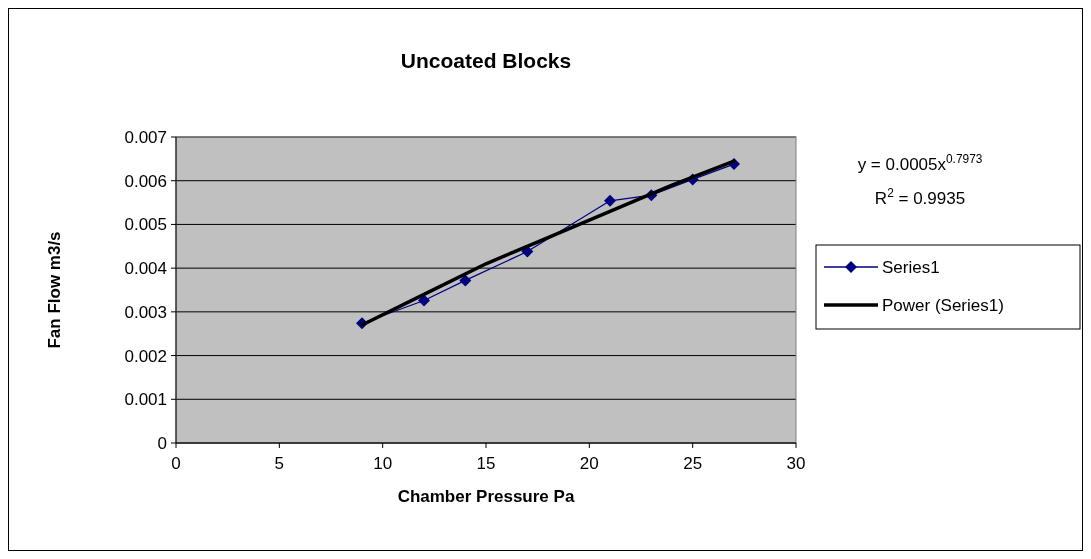  I want to click on x-tick-label: 15, so click(486, 463).